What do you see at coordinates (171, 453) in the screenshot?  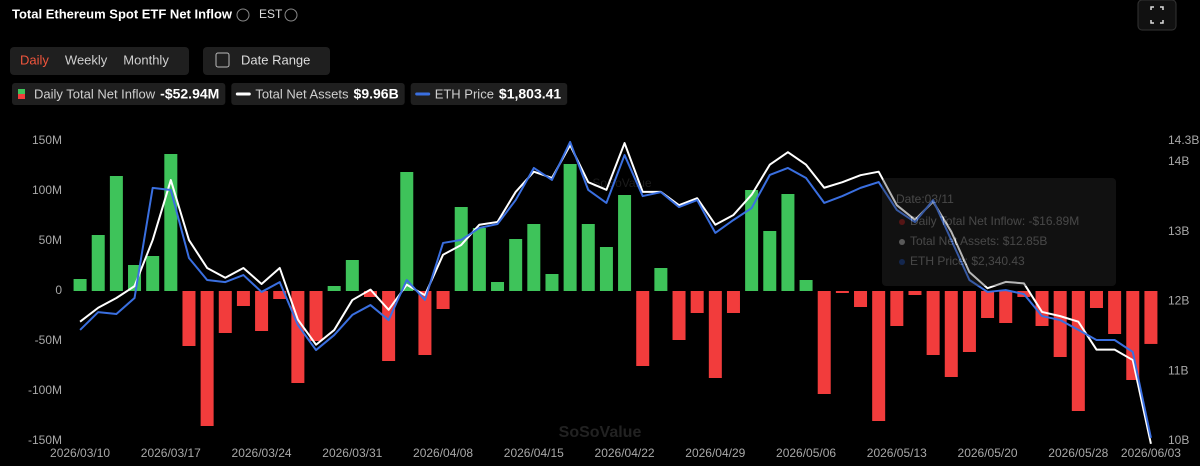 I see `x-tick-label: 2026/03/17` at bounding box center [171, 453].